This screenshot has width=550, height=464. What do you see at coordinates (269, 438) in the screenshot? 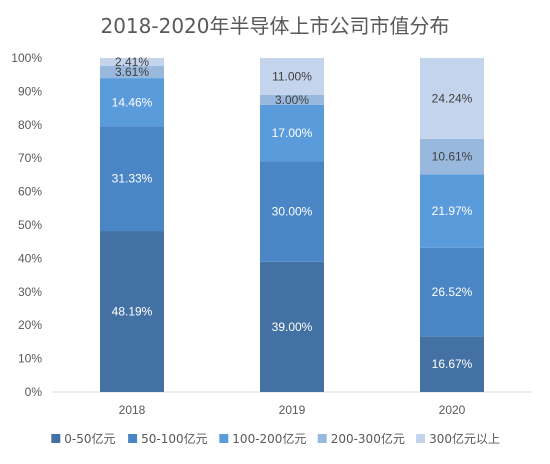
I see `legend-label: 100-200亿元` at bounding box center [269, 438].